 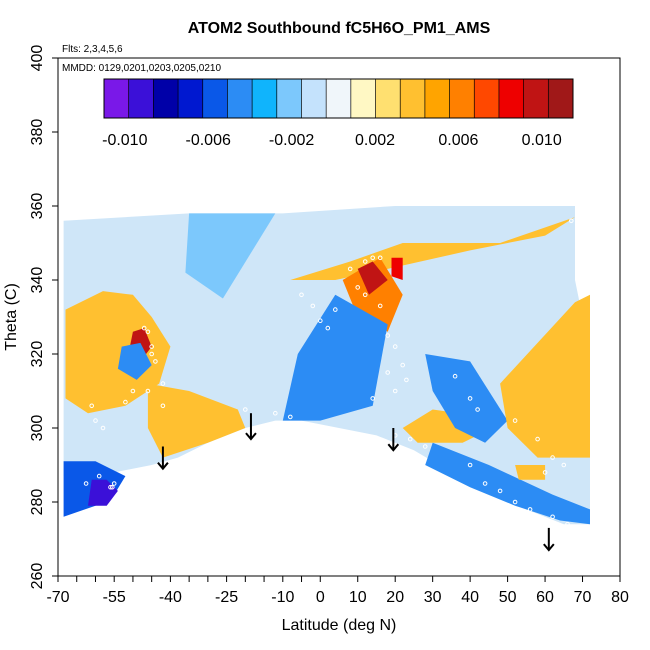 What do you see at coordinates (375, 140) in the screenshot?
I see `colorbar-tick-label: 0.002` at bounding box center [375, 140].